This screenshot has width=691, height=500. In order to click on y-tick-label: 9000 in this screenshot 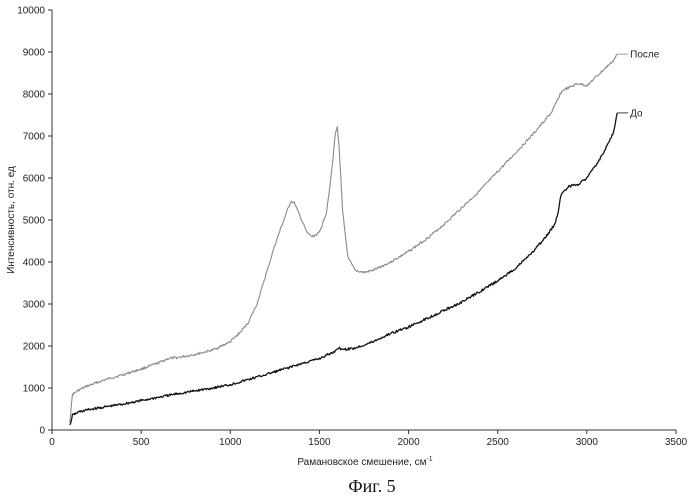, I will do `click(34, 53)`.